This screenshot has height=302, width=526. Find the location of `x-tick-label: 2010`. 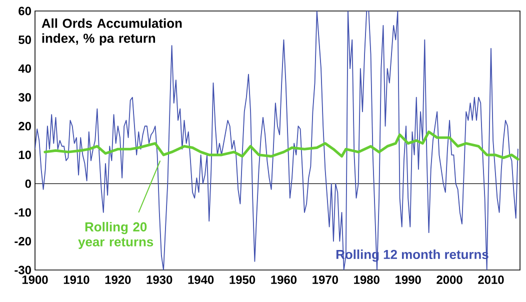

x-tick-label: 2010 is located at coordinates (491, 280).